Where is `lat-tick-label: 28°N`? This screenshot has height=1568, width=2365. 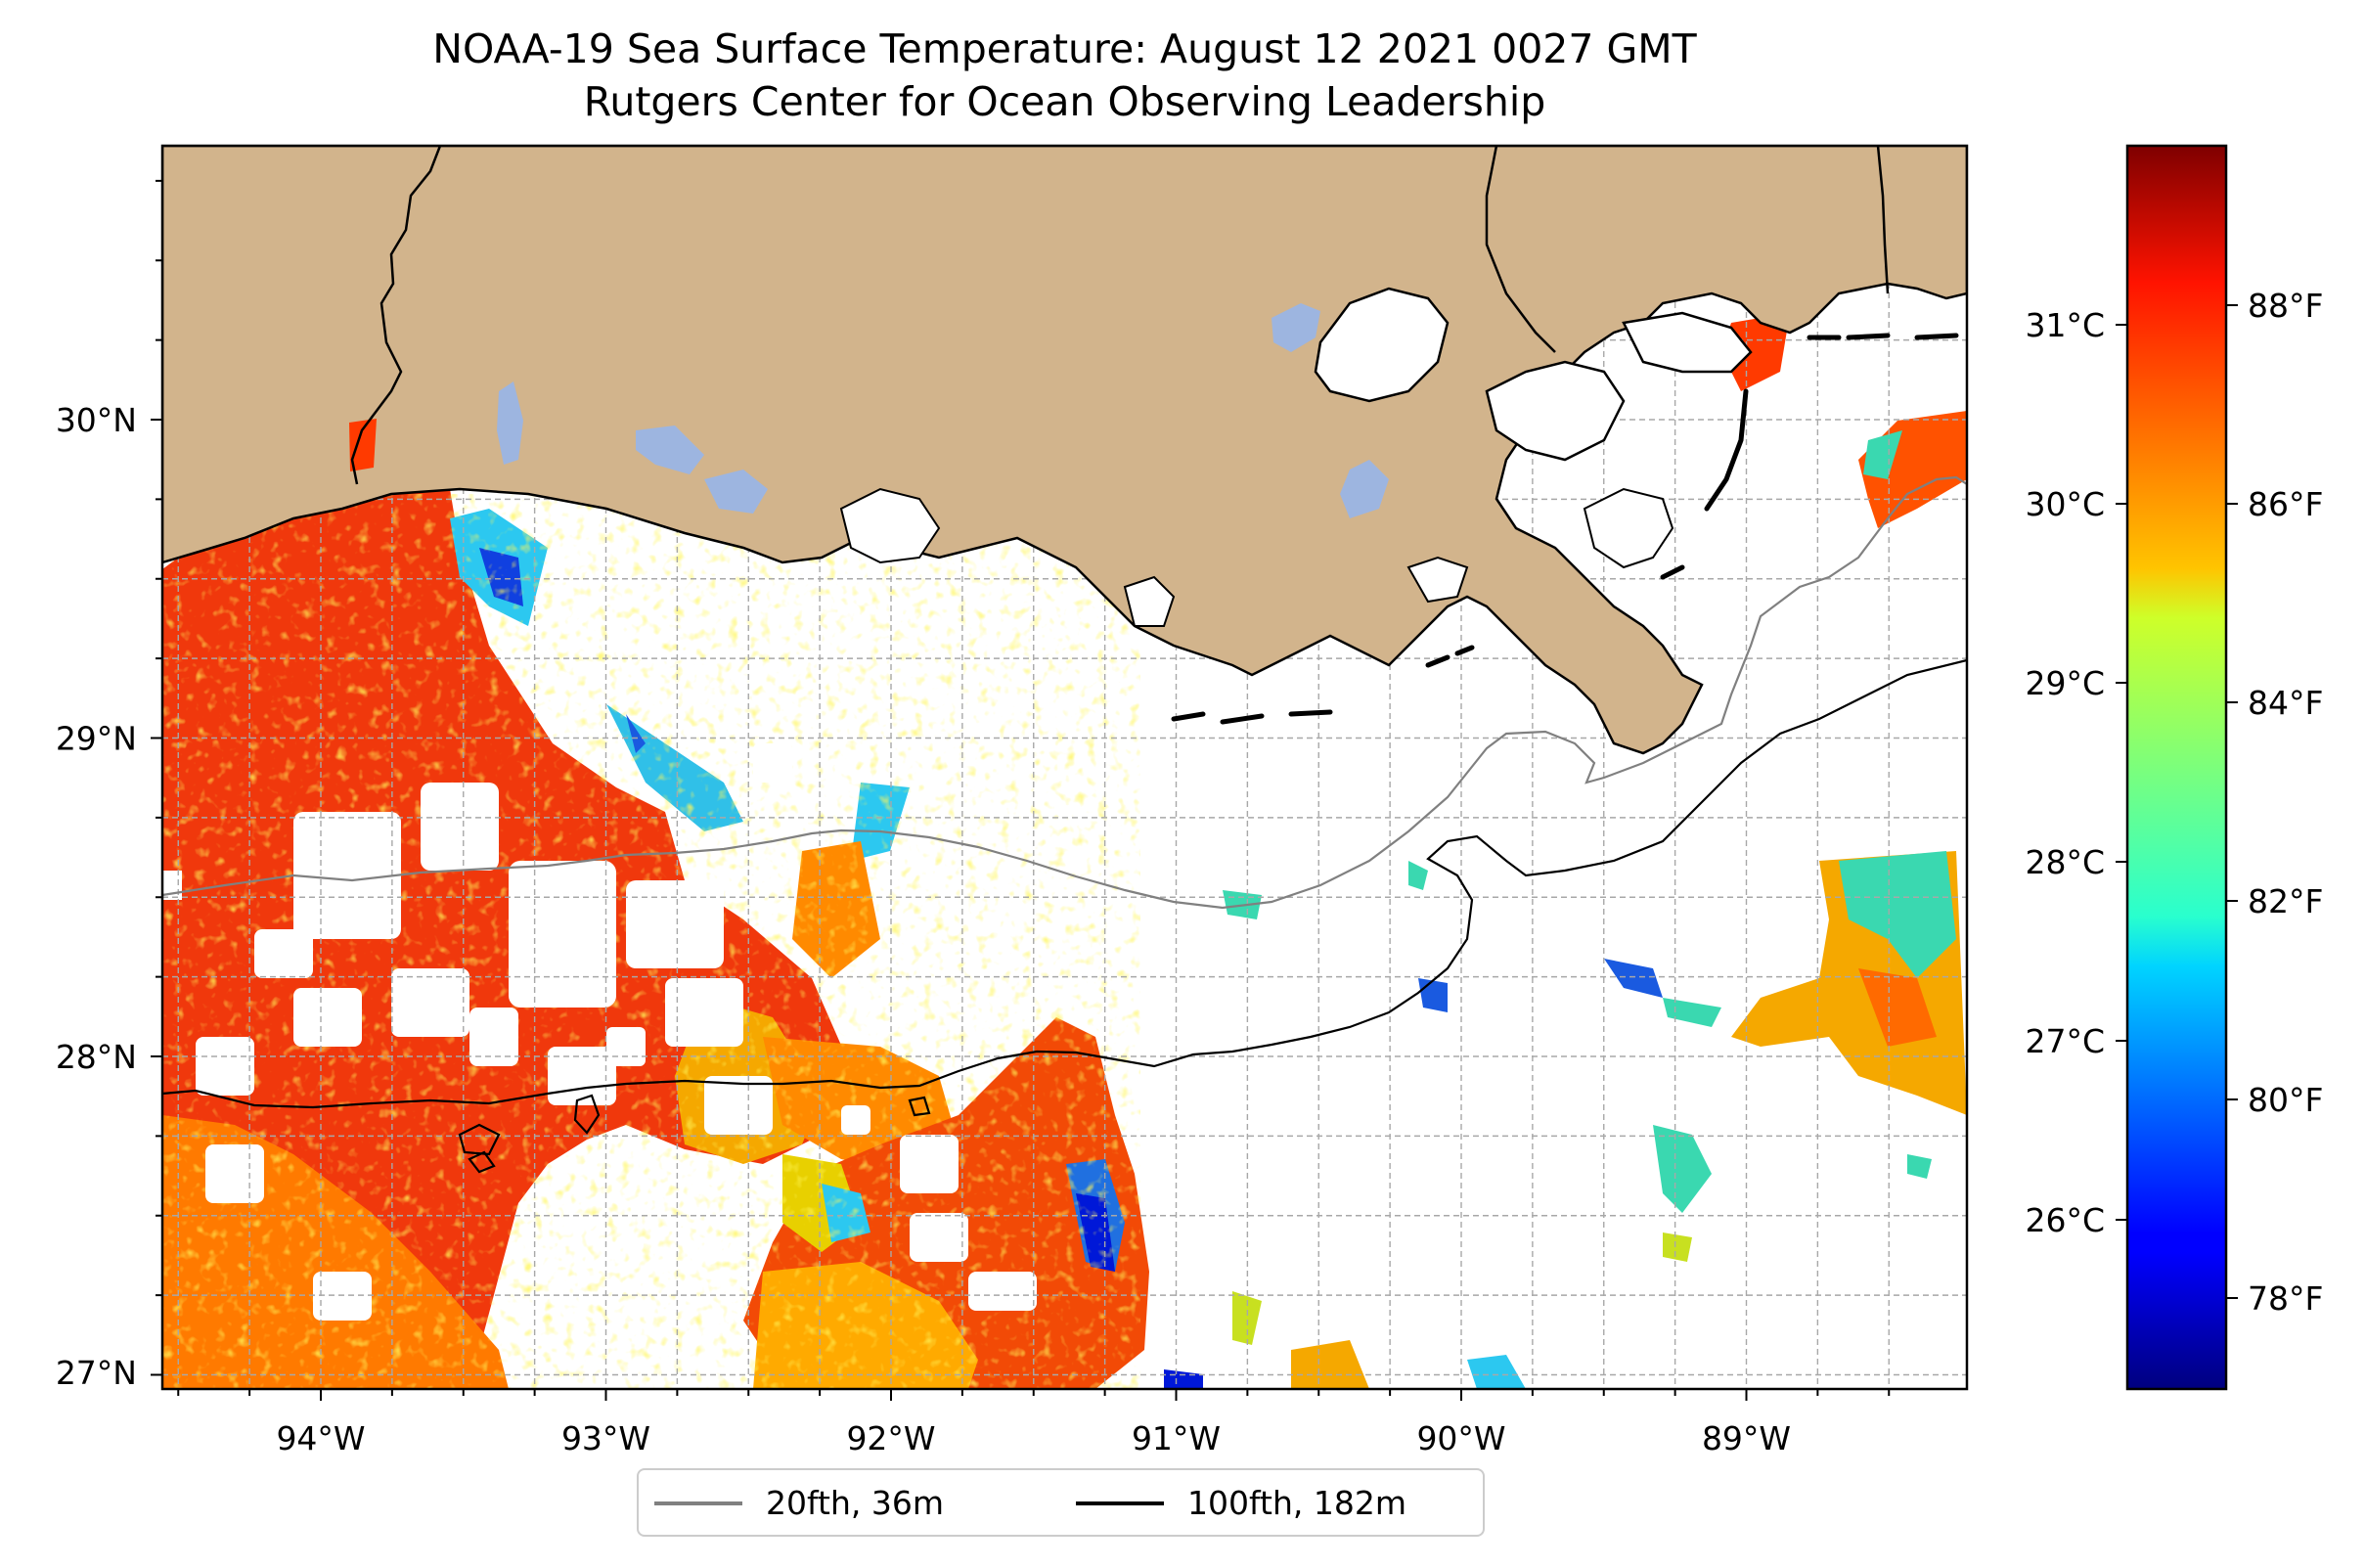 lat-tick-label: 28°N is located at coordinates (96, 1057).